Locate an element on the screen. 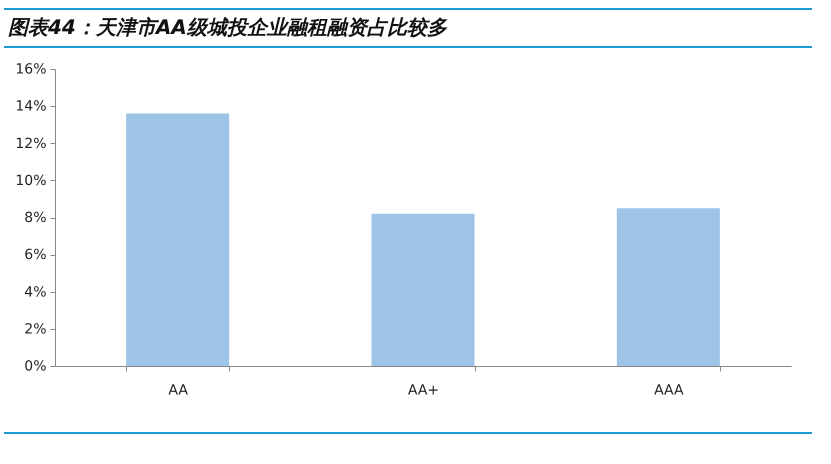 The height and width of the screenshot is (464, 831). y-tick-label: 4% is located at coordinates (35, 292).